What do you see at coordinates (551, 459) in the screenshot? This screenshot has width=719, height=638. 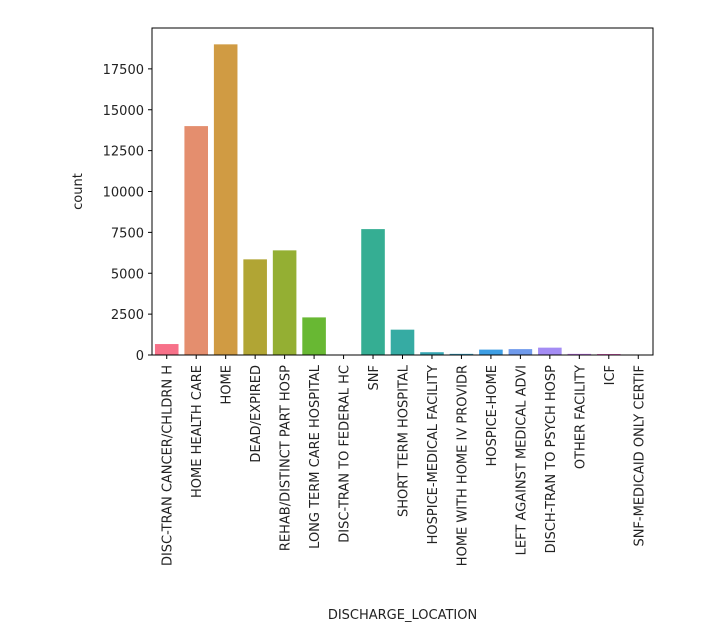 I see `x-tick-label: DISCH-TRAN TO PSYCH HOSP` at bounding box center [551, 459].